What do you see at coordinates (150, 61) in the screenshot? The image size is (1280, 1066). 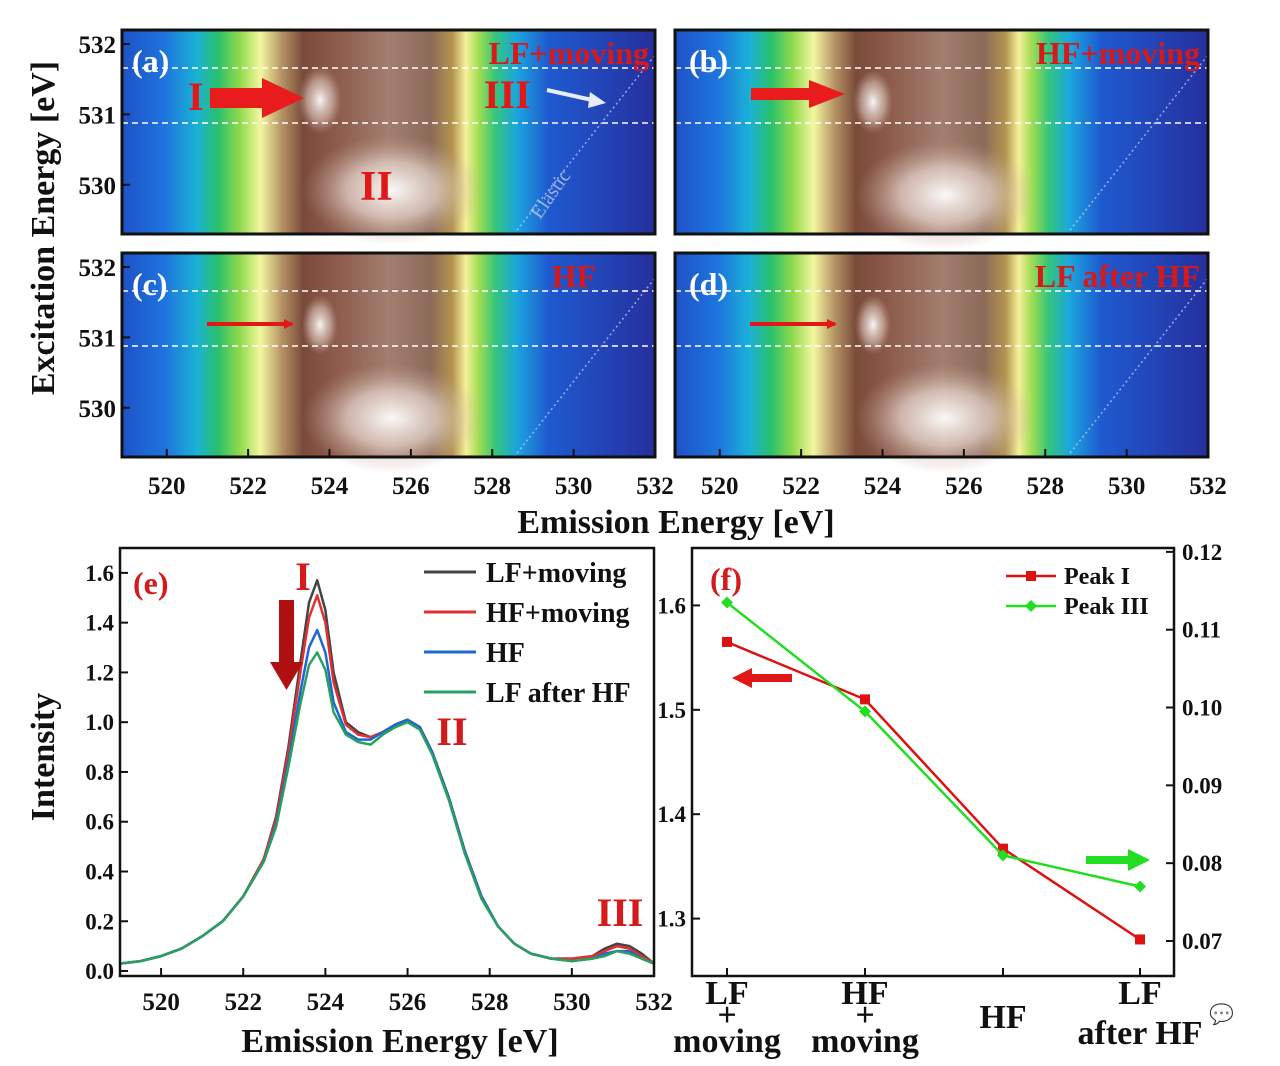 I see `panel-letter-a: (a)` at bounding box center [150, 61].